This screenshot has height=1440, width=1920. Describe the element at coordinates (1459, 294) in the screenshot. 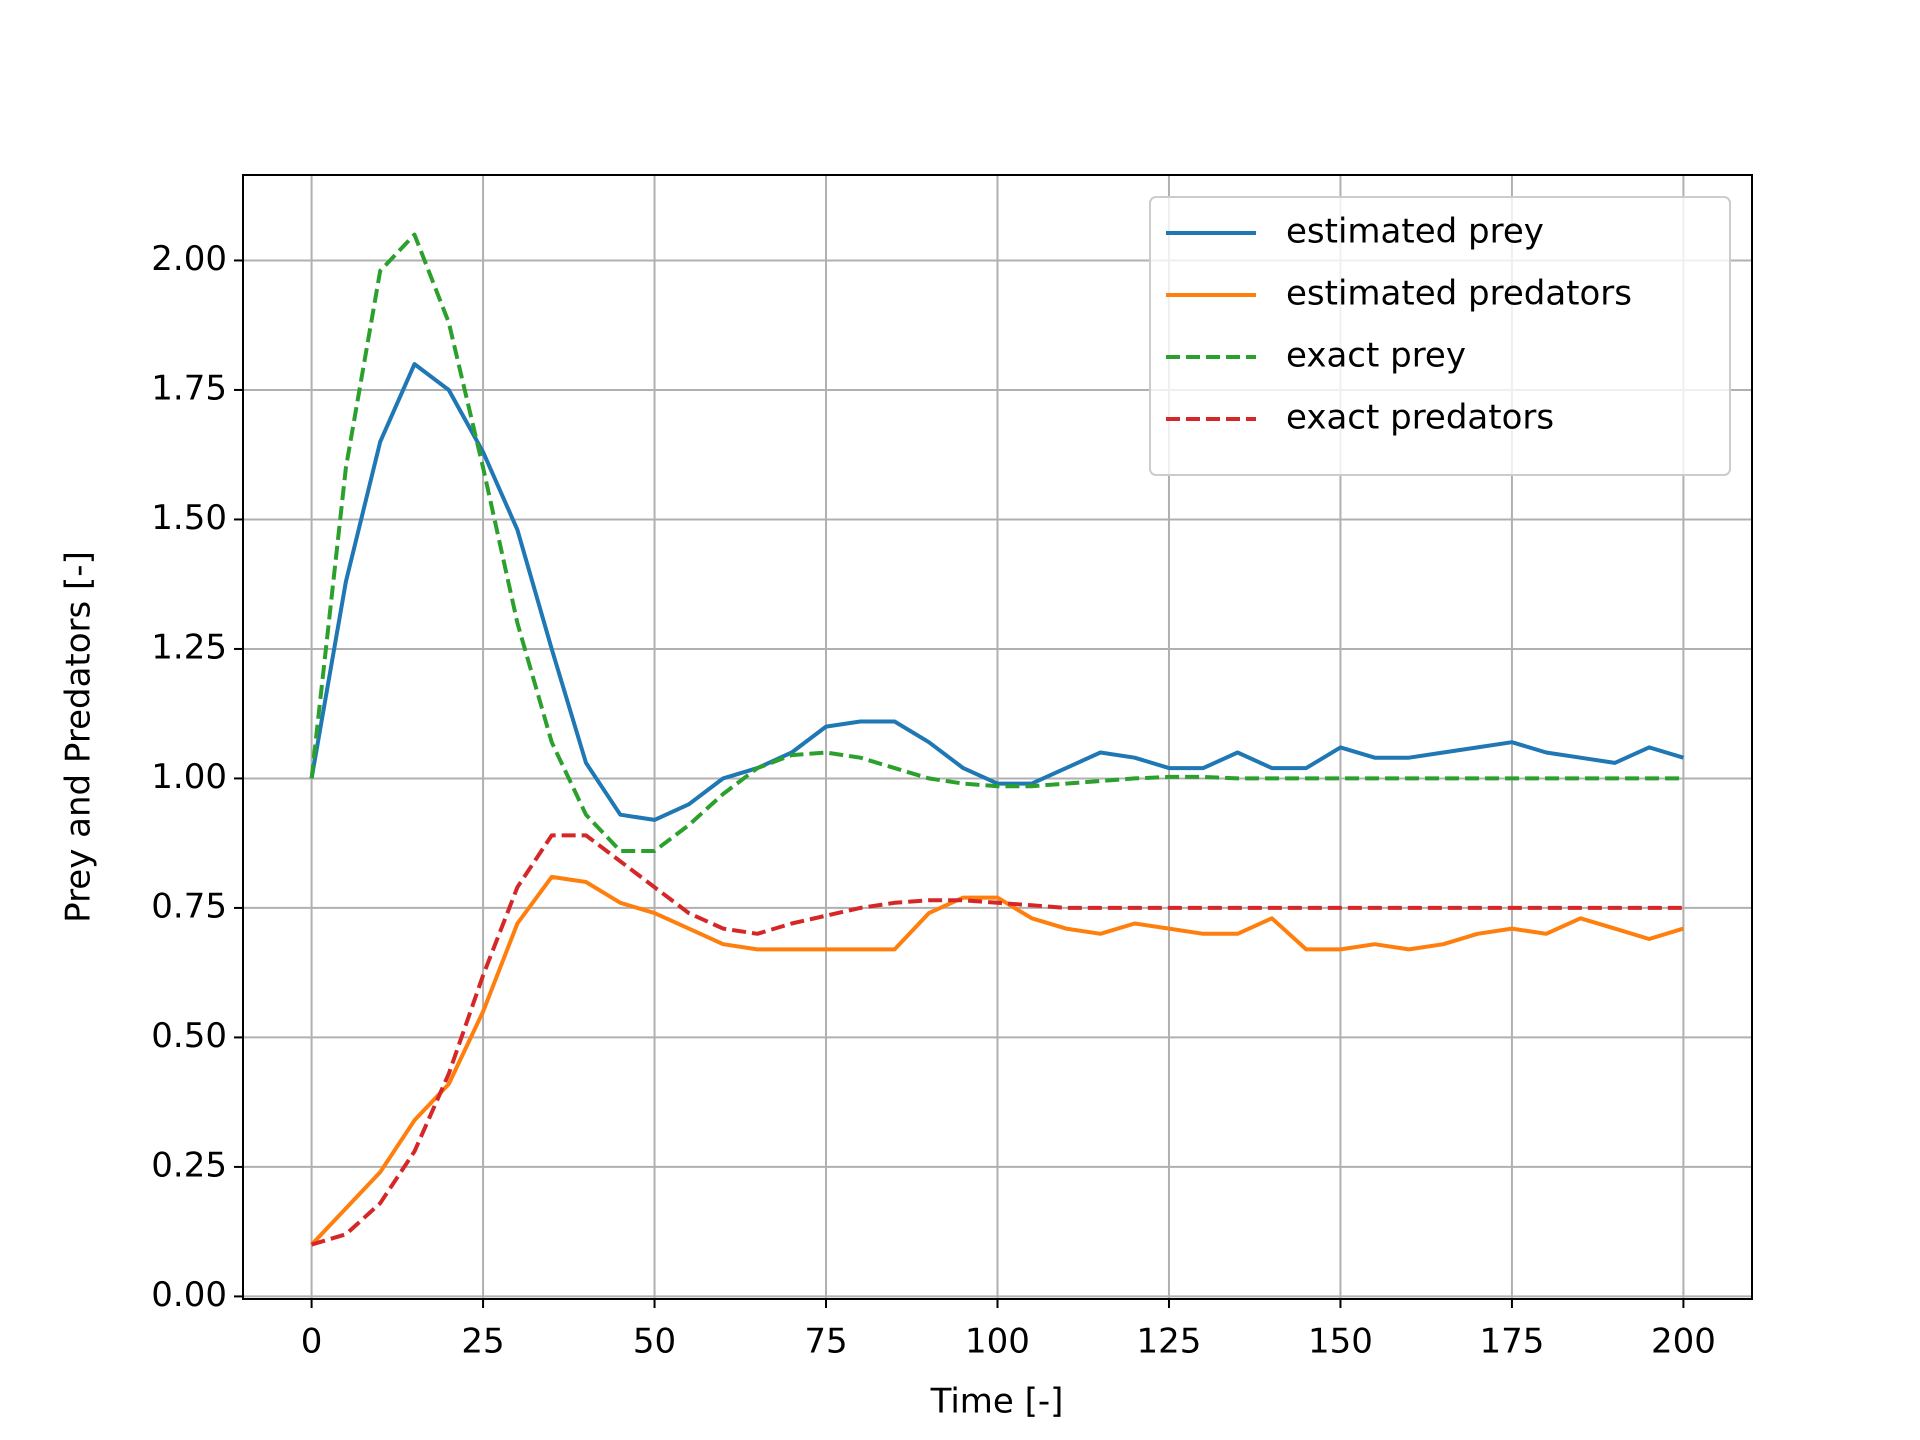

I see `legend-label: estimated predators` at that location.